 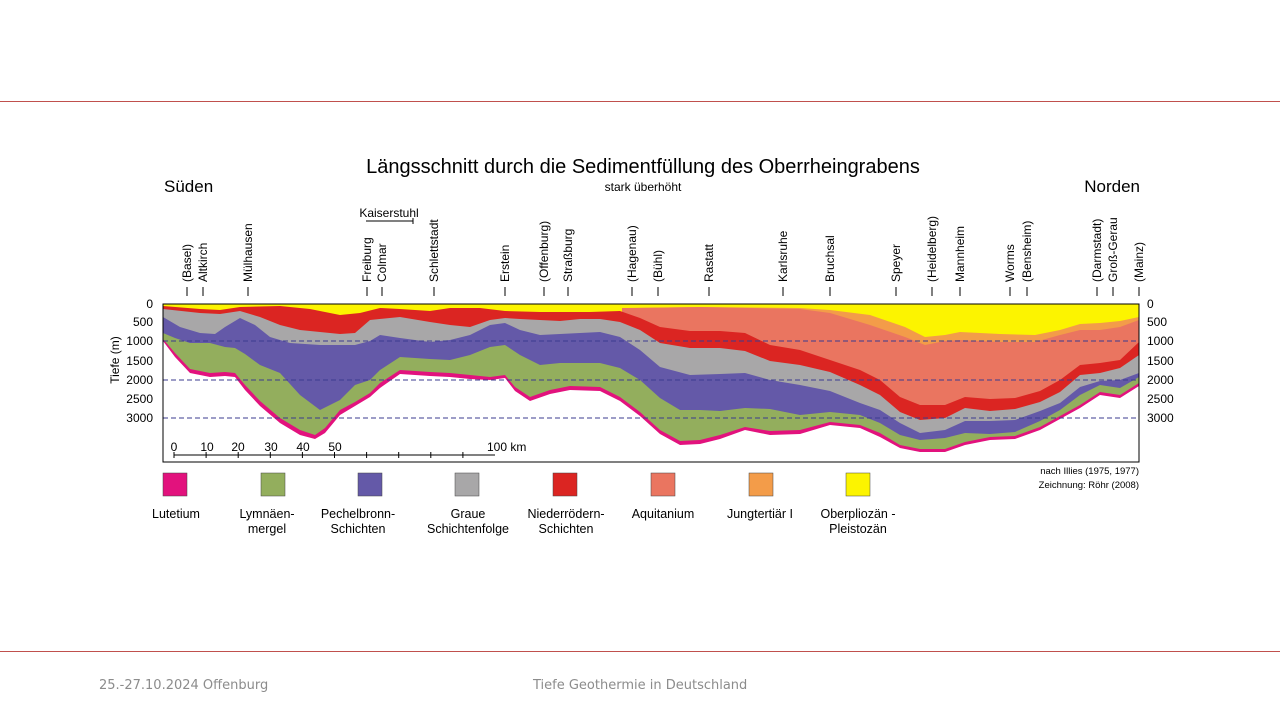 I want to click on depth-ticks-right: 0 500 1000 1500 2000 2500 3000, so click(x=1160, y=361).